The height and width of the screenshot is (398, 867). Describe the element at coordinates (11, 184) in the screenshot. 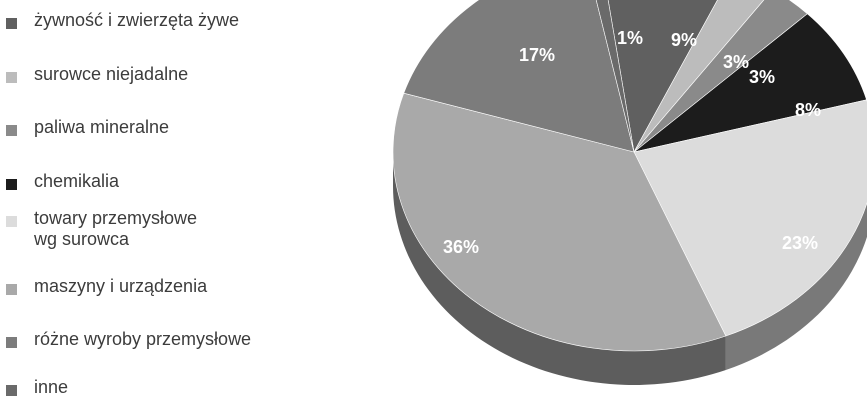

I see `legend-swatch-chemicals` at that location.